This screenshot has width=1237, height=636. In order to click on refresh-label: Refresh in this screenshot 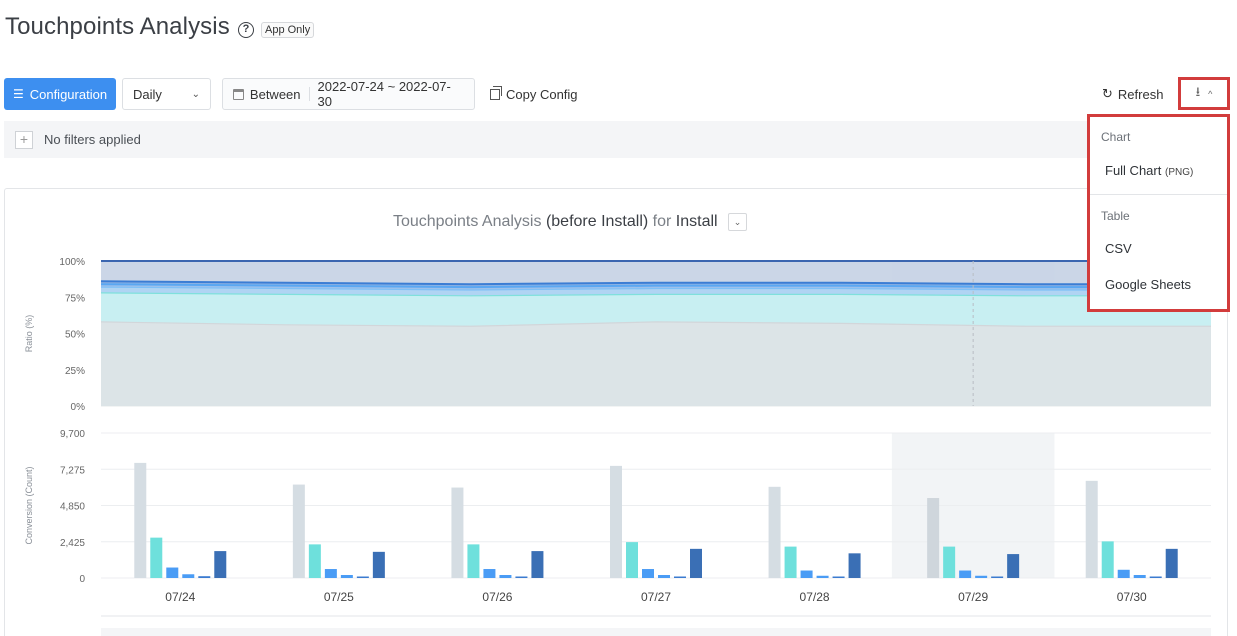, I will do `click(1140, 94)`.